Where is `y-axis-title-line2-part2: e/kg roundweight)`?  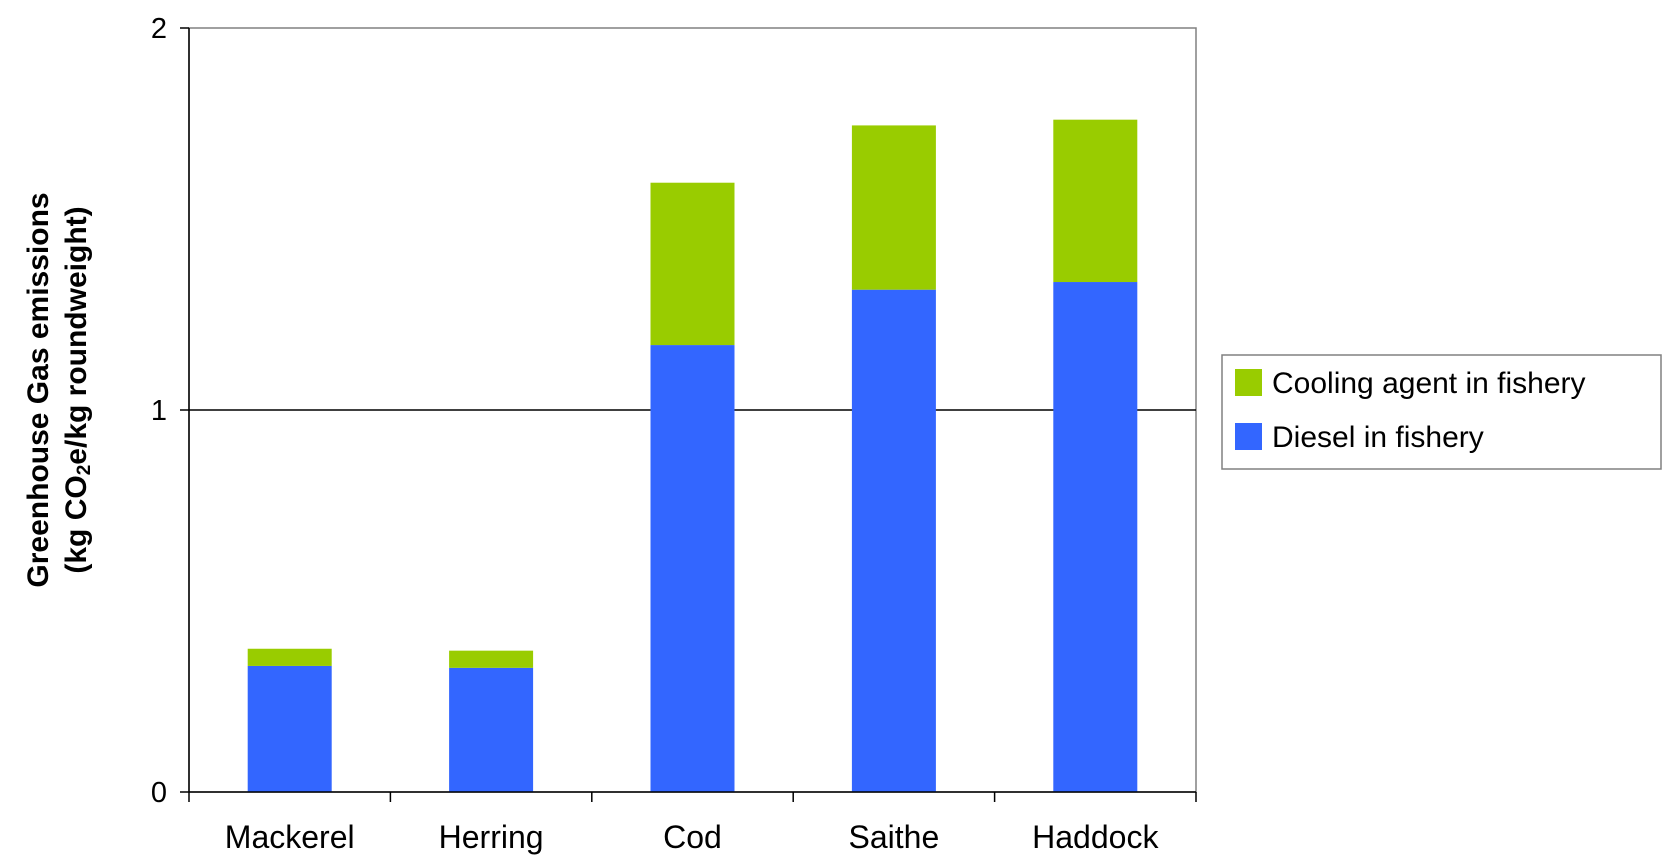 y-axis-title-line2-part2: e/kg roundweight) is located at coordinates (76, 335).